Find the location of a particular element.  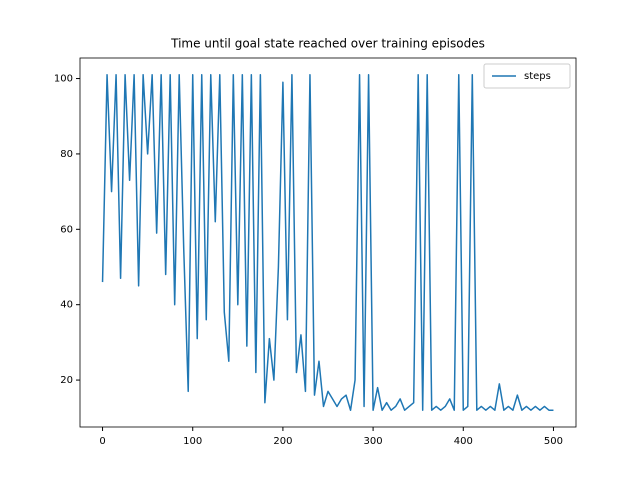

x-tick-label: 400 is located at coordinates (463, 441).